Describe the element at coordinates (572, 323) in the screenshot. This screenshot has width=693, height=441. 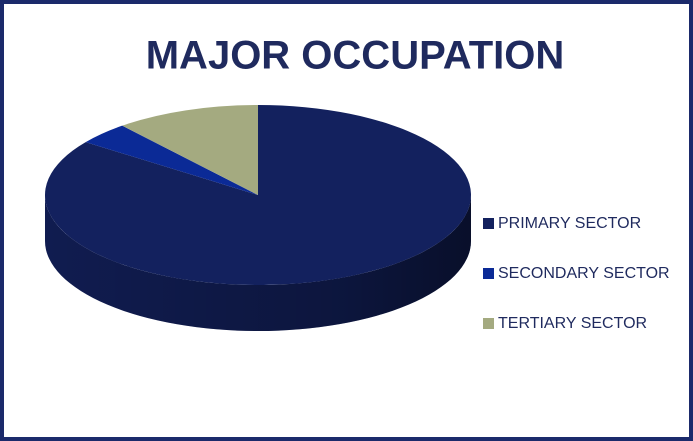
I see `legend-label: TERTIARY SECTOR` at that location.